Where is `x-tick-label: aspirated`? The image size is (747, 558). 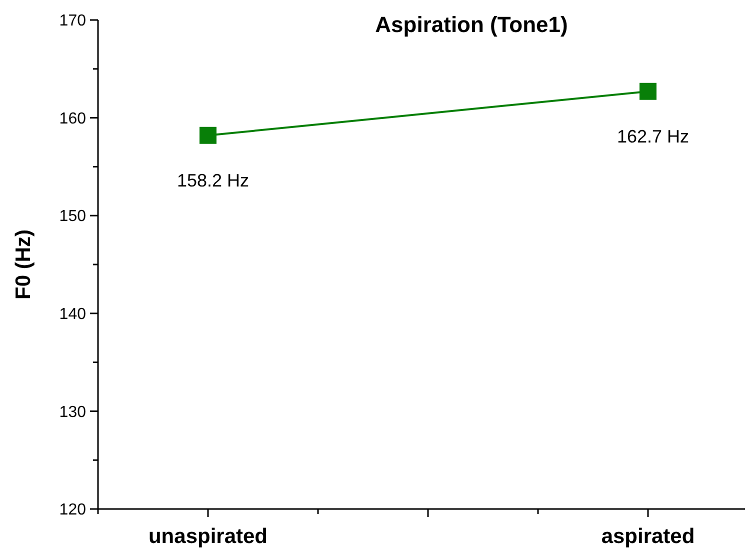
x-tick-label: aspirated is located at coordinates (648, 536).